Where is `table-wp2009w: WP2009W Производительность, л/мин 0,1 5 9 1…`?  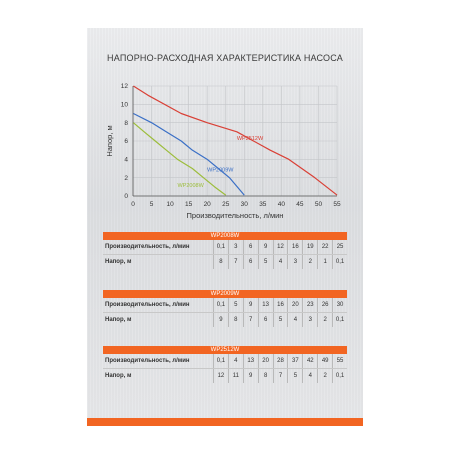
table-wp2009w: WP2009W Производительность, л/мин 0,1 5 9 1… is located at coordinates (225, 308).